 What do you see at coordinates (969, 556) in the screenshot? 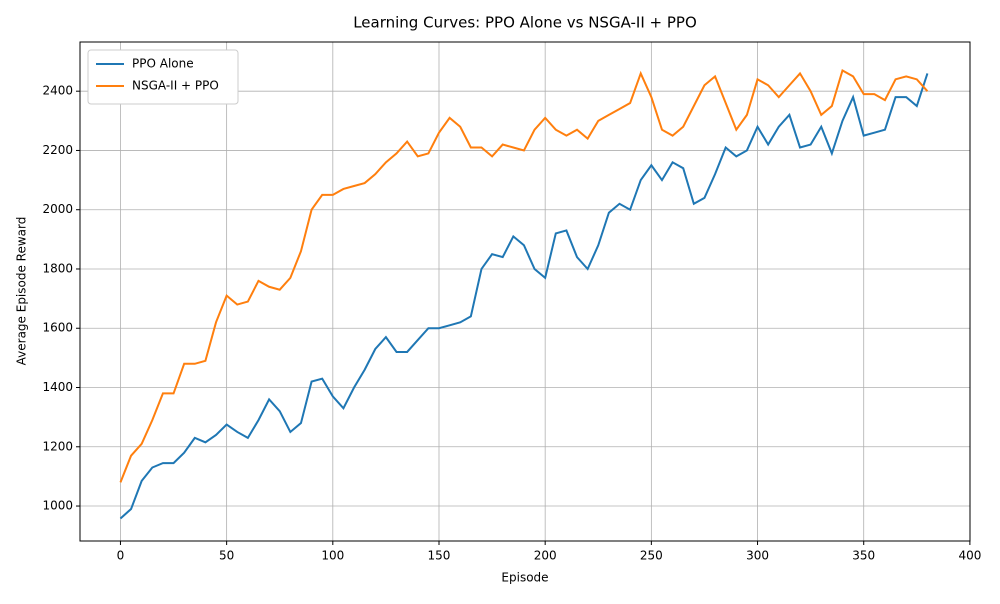
I see `x-tick-label: 400` at bounding box center [969, 556].